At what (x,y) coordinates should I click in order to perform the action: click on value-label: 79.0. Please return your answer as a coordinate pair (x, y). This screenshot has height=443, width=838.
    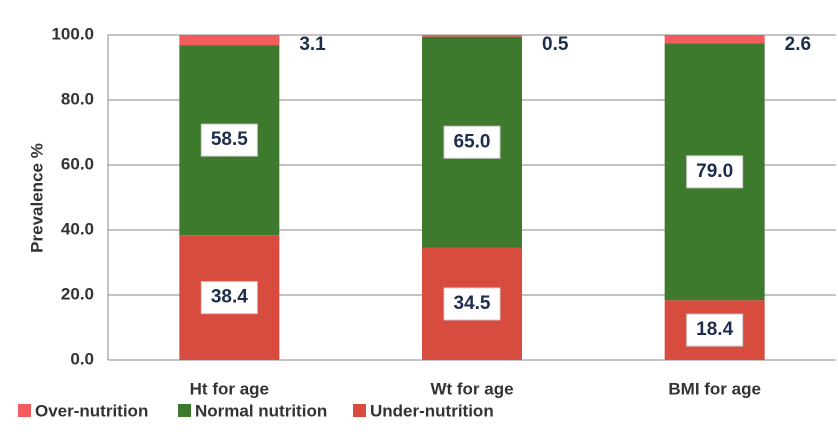
    Looking at the image, I should click on (714, 171).